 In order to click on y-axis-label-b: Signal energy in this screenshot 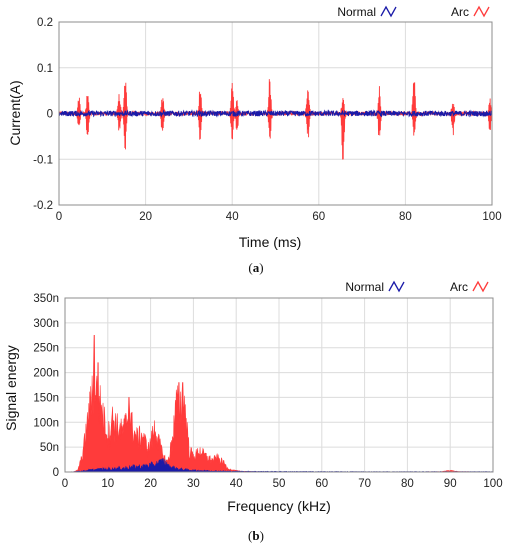, I will do `click(11, 388)`.